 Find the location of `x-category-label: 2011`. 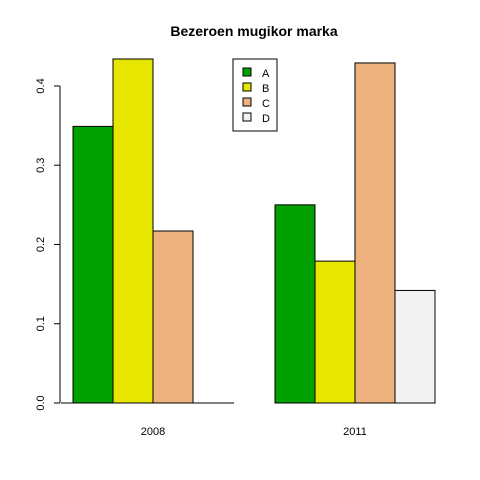

x-category-label: 2011 is located at coordinates (355, 432).